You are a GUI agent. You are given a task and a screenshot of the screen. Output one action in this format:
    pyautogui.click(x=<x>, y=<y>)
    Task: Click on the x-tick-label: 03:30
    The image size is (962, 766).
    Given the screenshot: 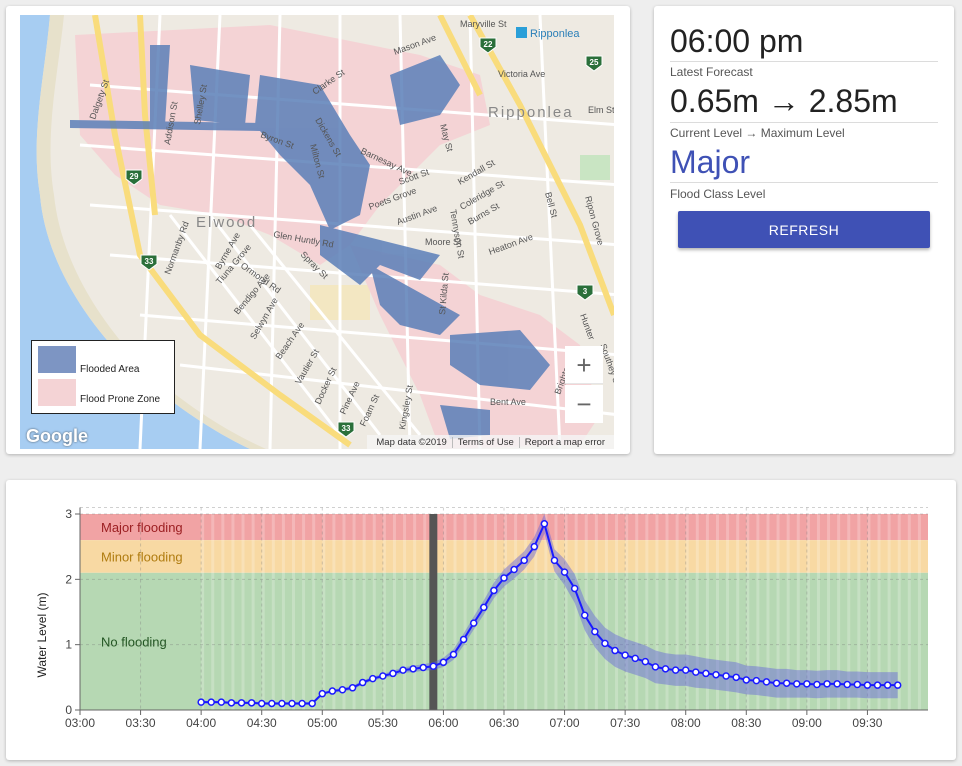 What is the action you would take?
    pyautogui.click(x=141, y=723)
    